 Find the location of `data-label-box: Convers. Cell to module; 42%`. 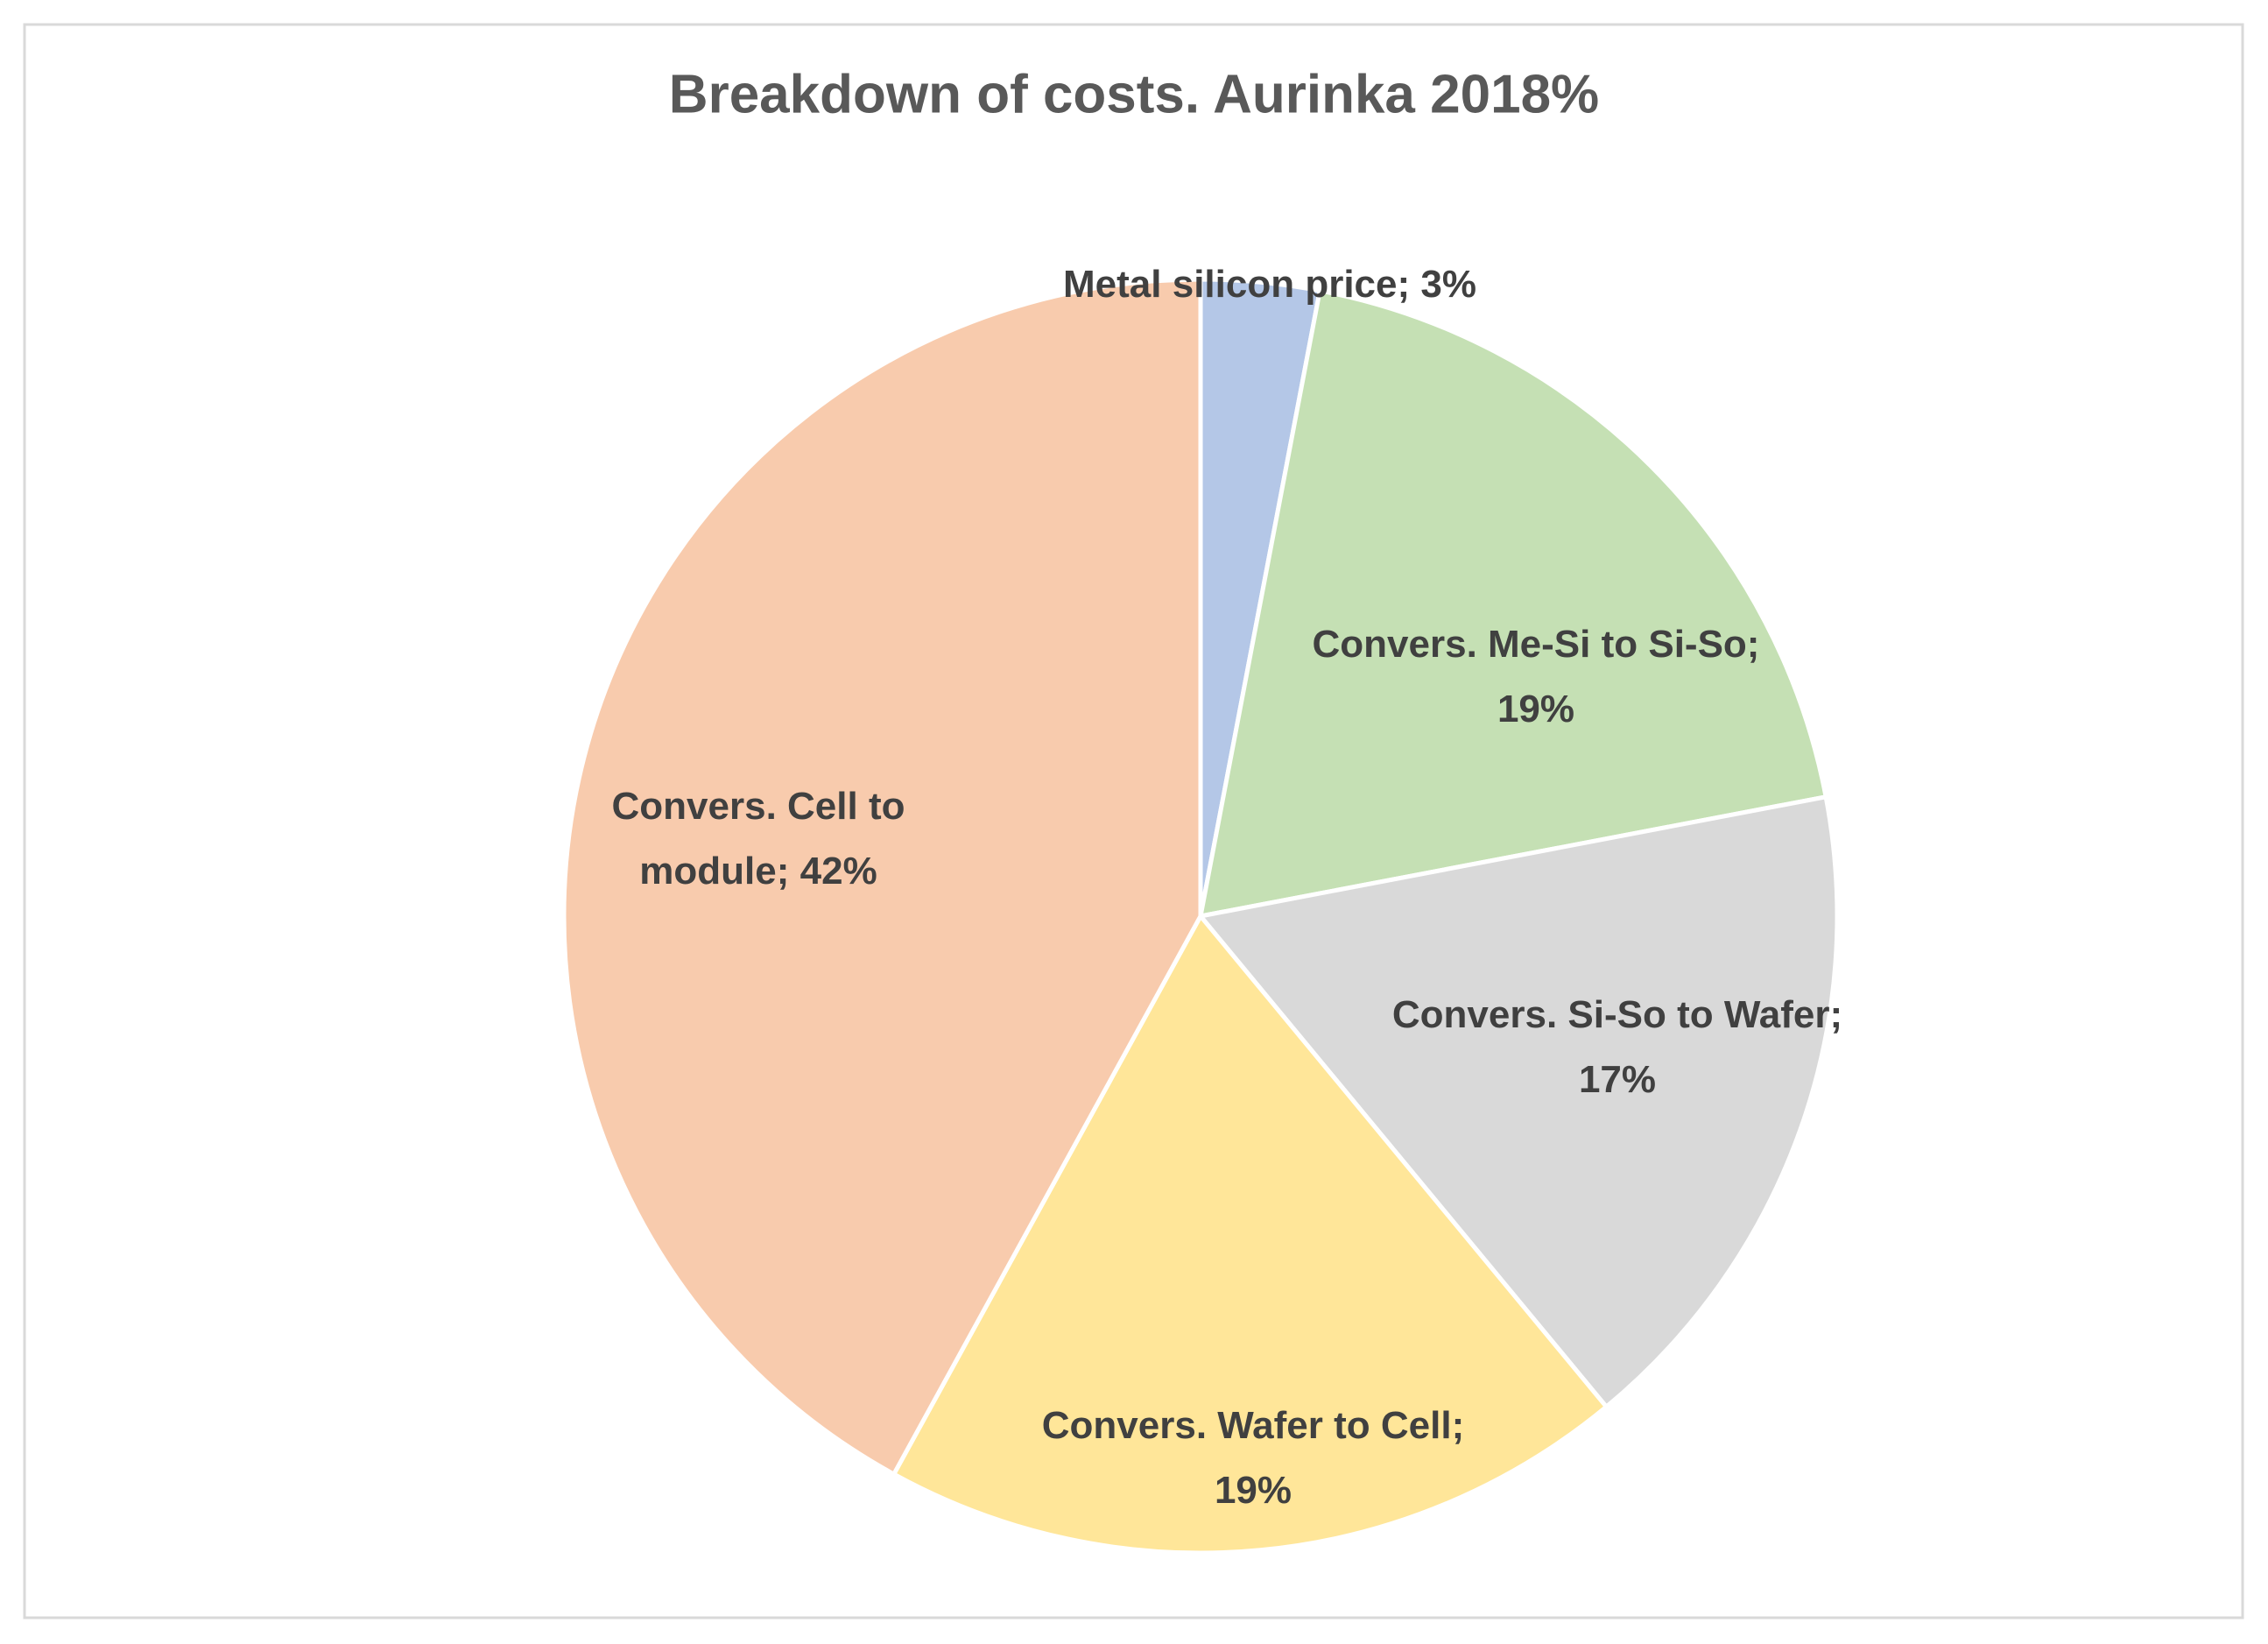

data-label-box: Convers. Cell to module; 42% is located at coordinates (758, 839).